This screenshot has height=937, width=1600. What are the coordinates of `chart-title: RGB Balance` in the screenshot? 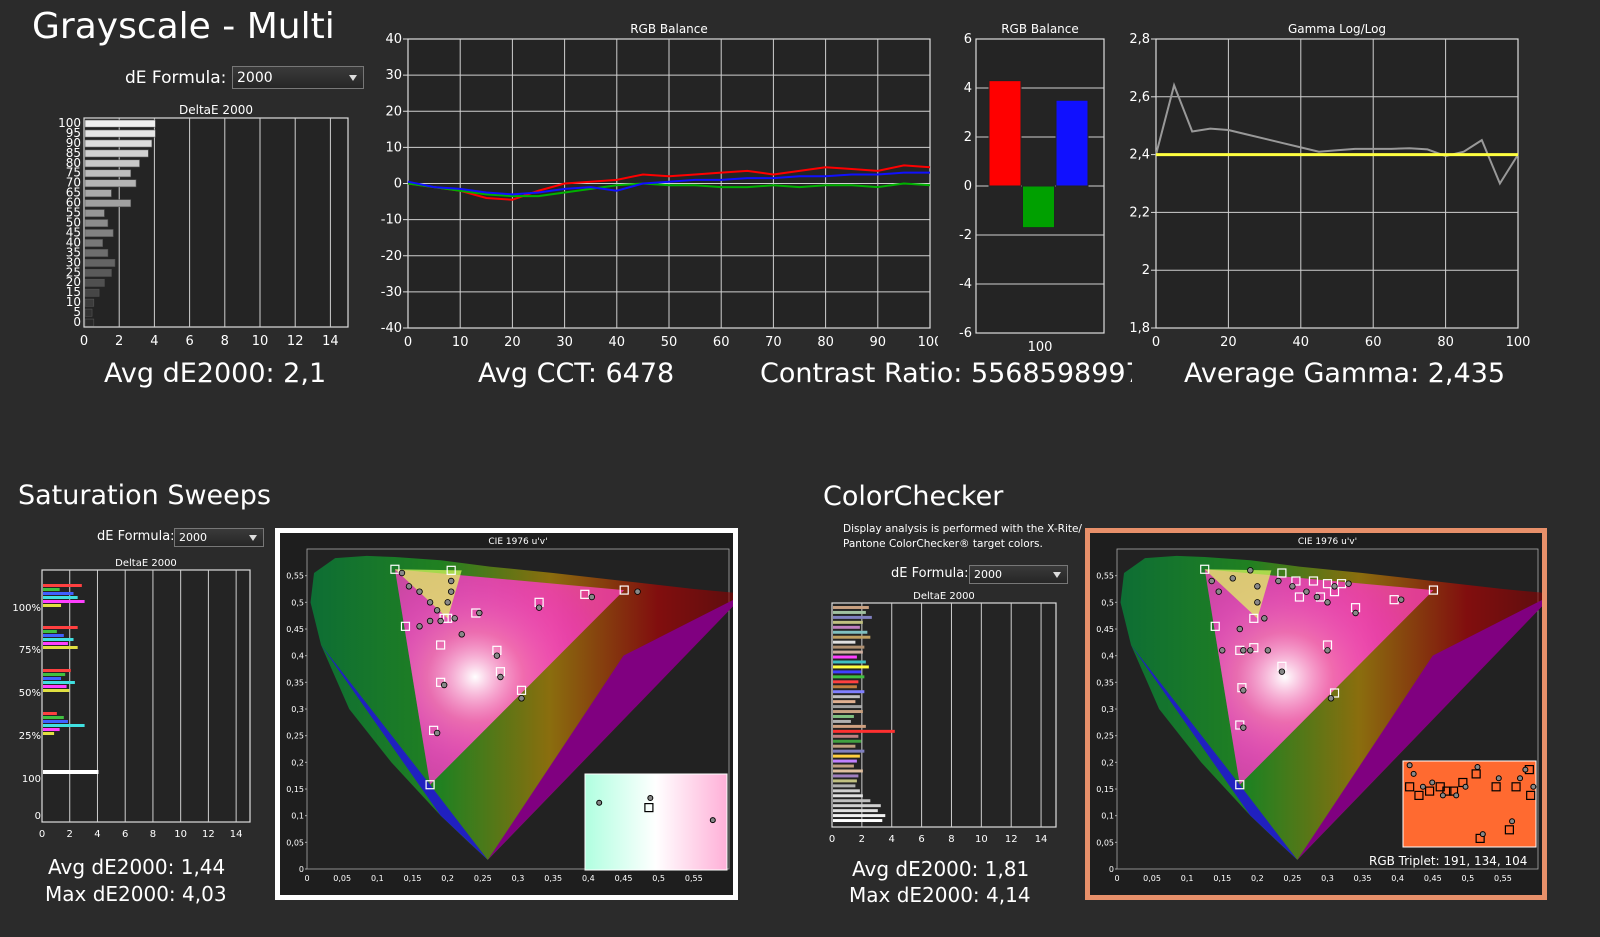 It's located at (669, 29).